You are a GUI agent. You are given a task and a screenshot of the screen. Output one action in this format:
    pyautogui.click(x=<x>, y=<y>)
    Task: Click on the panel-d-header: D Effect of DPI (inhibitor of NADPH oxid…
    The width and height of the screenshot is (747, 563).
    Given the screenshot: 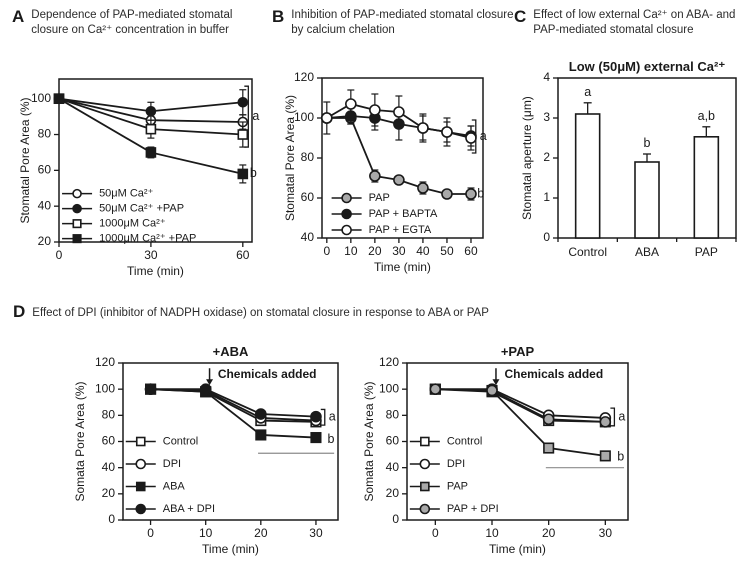 What is the action you would take?
    pyautogui.click(x=373, y=312)
    